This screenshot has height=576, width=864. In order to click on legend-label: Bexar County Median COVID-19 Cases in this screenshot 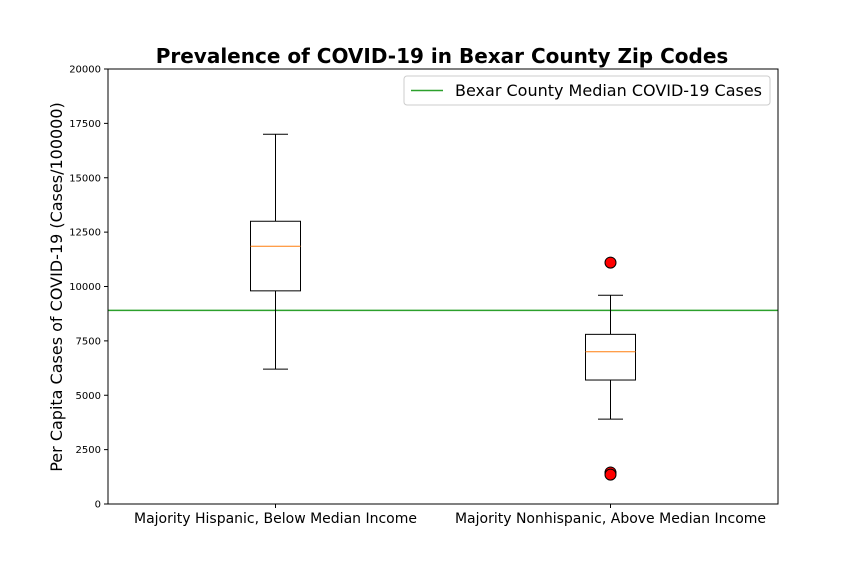, I will do `click(608, 90)`.